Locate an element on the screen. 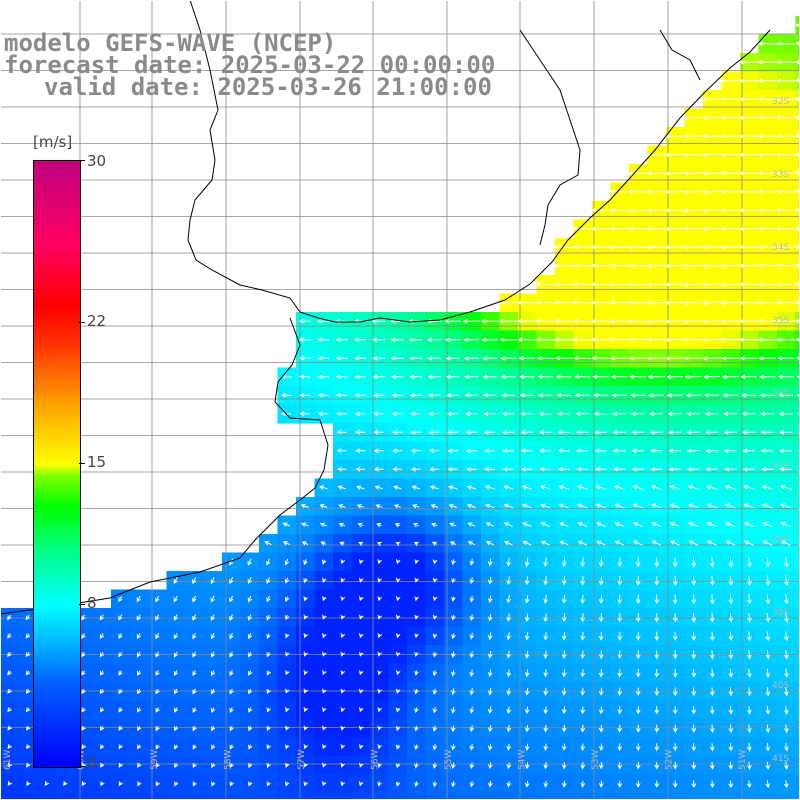  latitude-label: 32S is located at coordinates (780, 102).